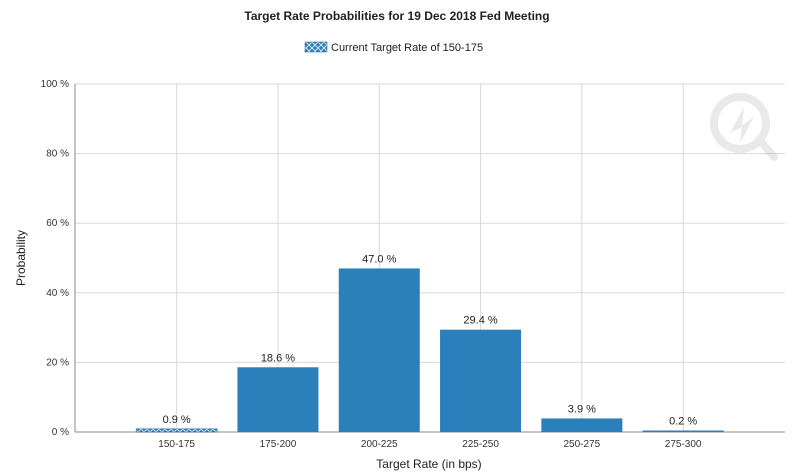 This screenshot has height=476, width=804. I want to click on x-tick-label: 250-275, so click(581, 444).